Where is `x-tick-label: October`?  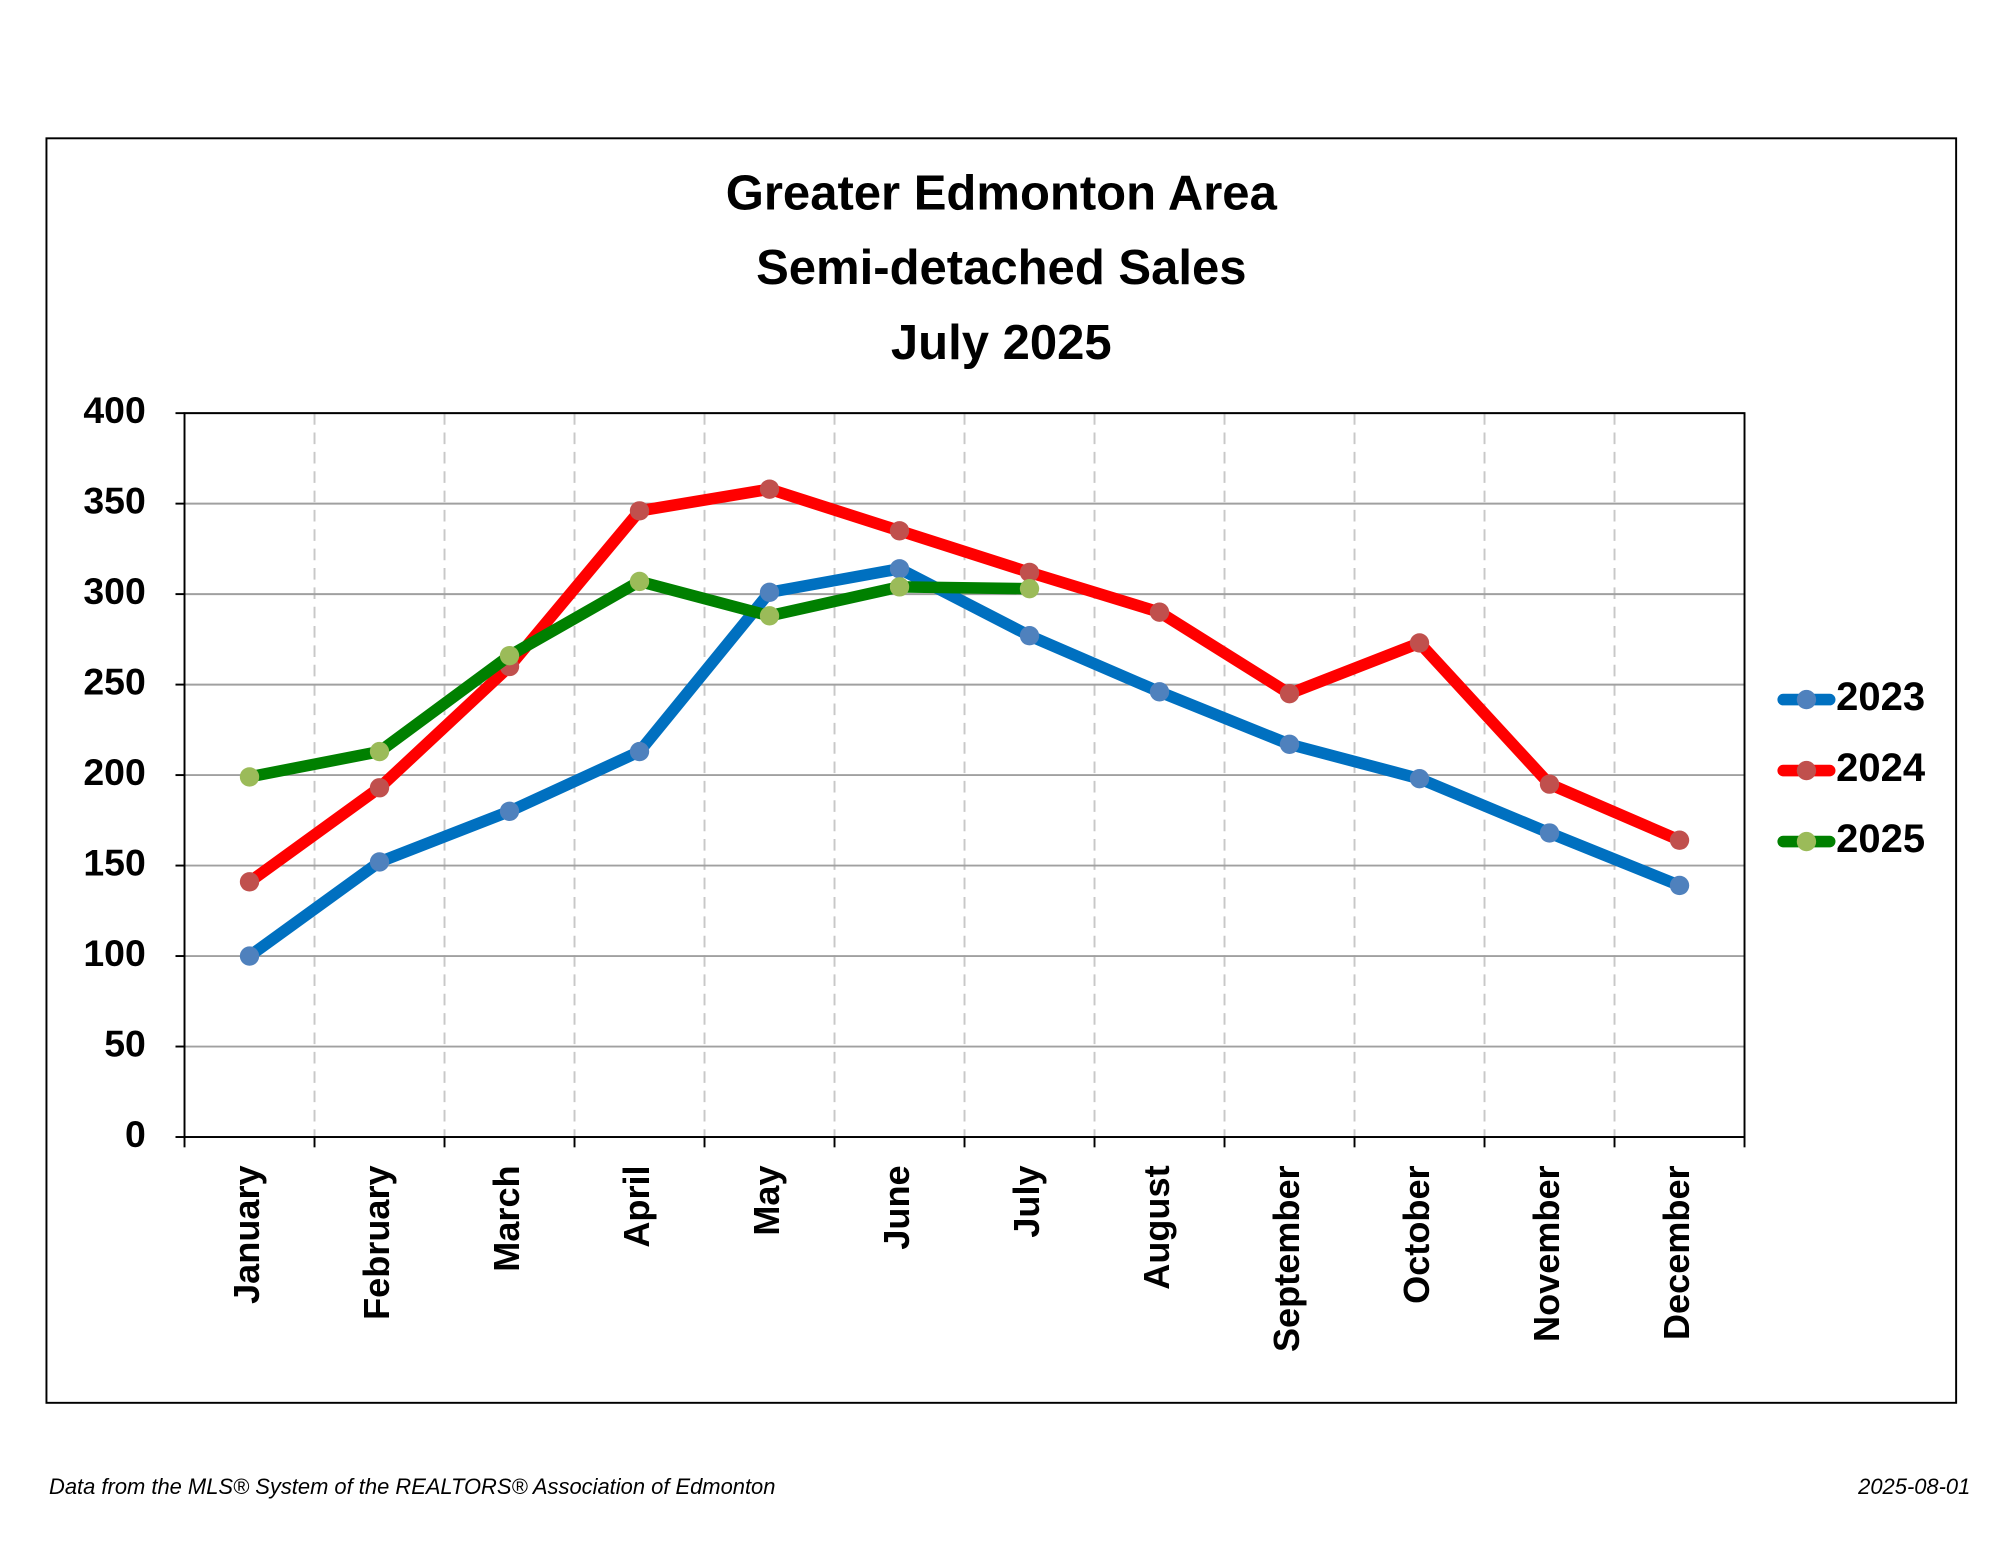 x-tick-label: October is located at coordinates (1416, 1234).